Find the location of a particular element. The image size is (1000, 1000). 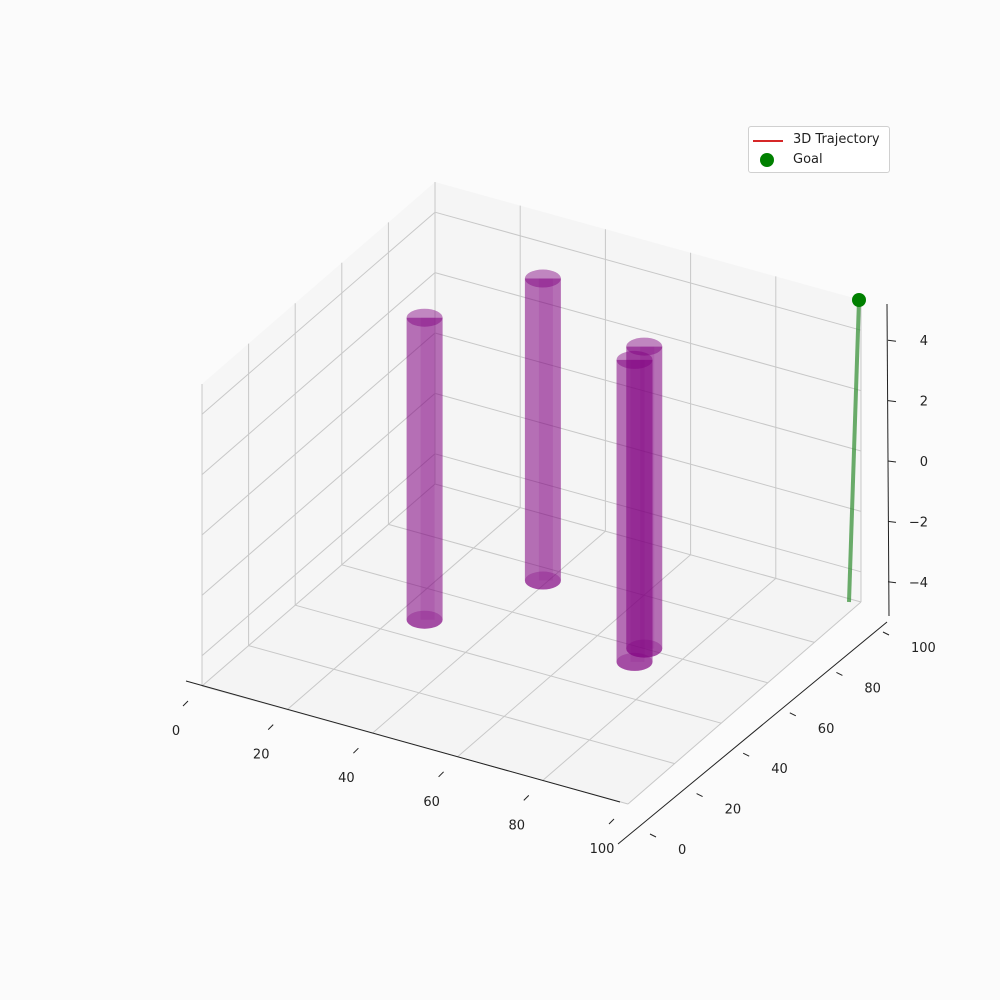

z-axis-line is located at coordinates (888, 460).